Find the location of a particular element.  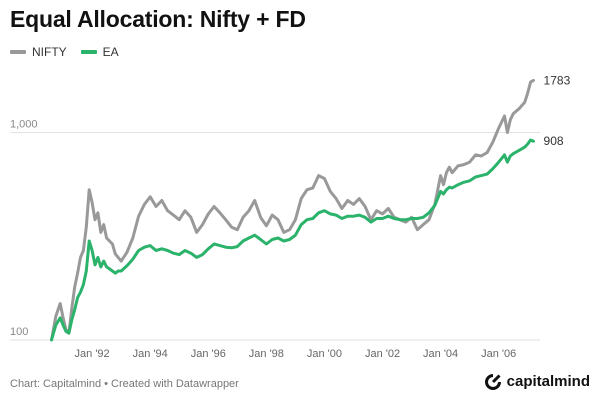

legend-swatch-nifty is located at coordinates (18, 52).